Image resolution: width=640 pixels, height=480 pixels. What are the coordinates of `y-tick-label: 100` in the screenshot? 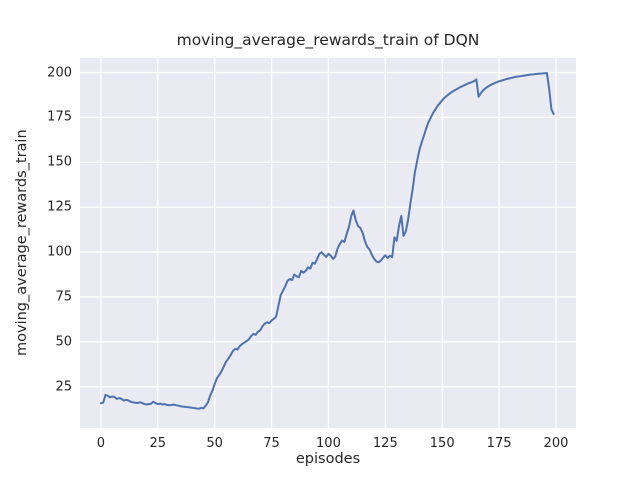 It's located at (59, 252).